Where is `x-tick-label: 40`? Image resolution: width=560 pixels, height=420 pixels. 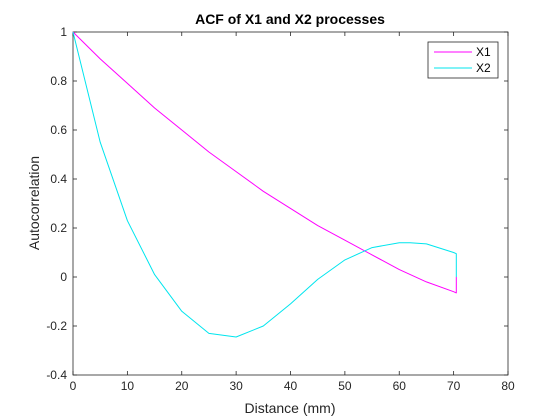
x-tick-label: 40 is located at coordinates (291, 386).